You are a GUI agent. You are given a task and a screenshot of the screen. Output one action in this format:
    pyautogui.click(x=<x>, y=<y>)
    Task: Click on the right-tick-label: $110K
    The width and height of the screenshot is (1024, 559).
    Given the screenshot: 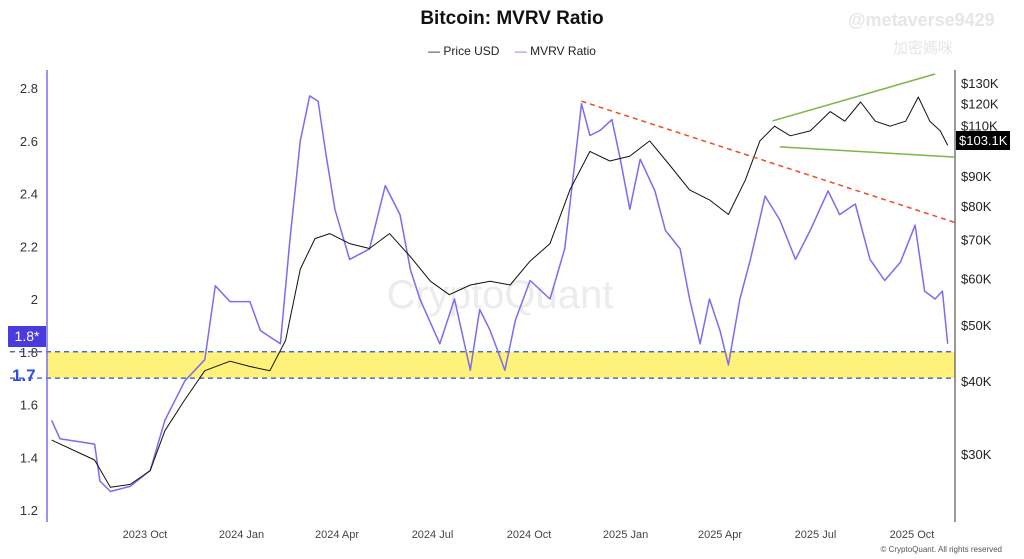 What is the action you would take?
    pyautogui.click(x=979, y=125)
    